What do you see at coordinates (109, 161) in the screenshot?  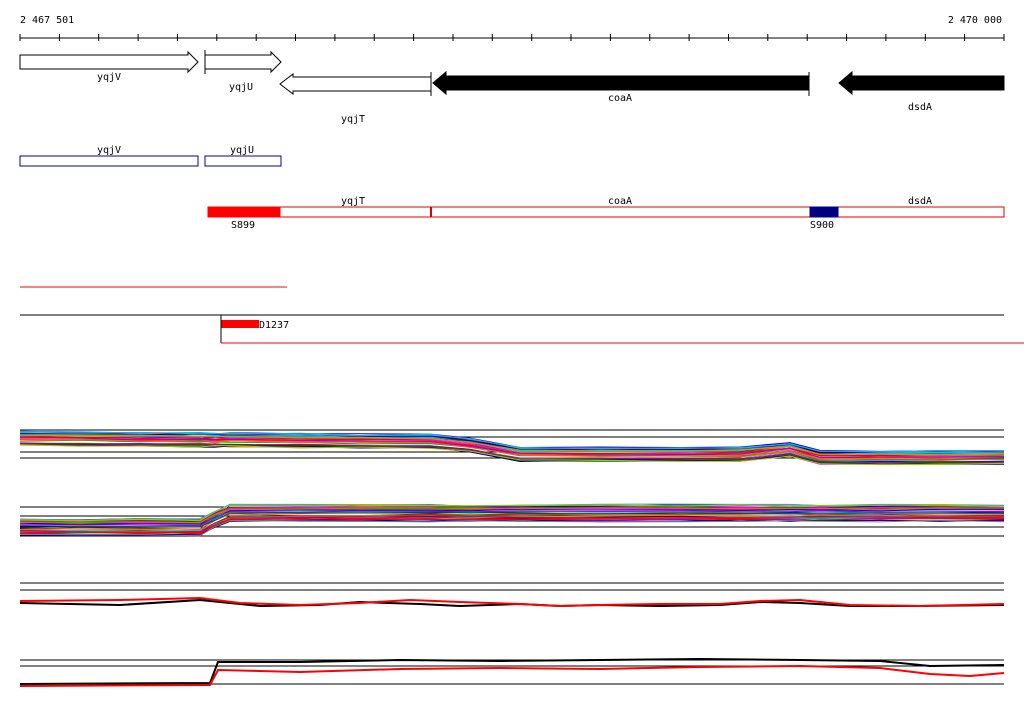 I see `plus-track-box-yqjv` at bounding box center [109, 161].